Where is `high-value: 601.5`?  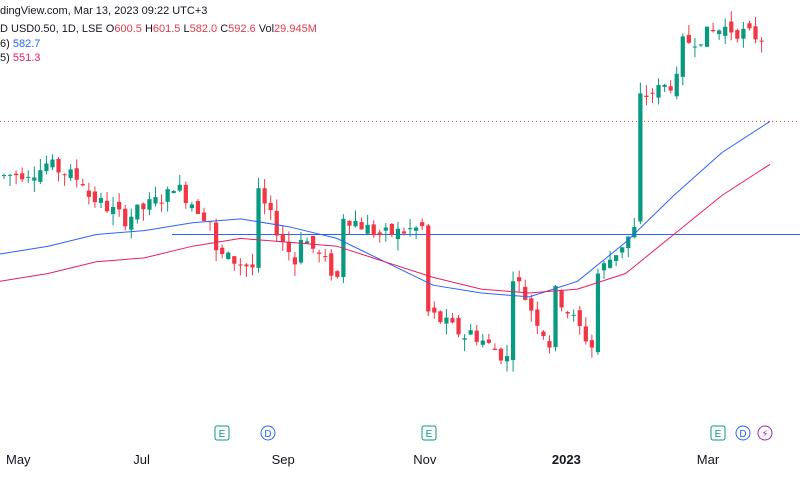 high-value: 601.5 is located at coordinates (166, 29).